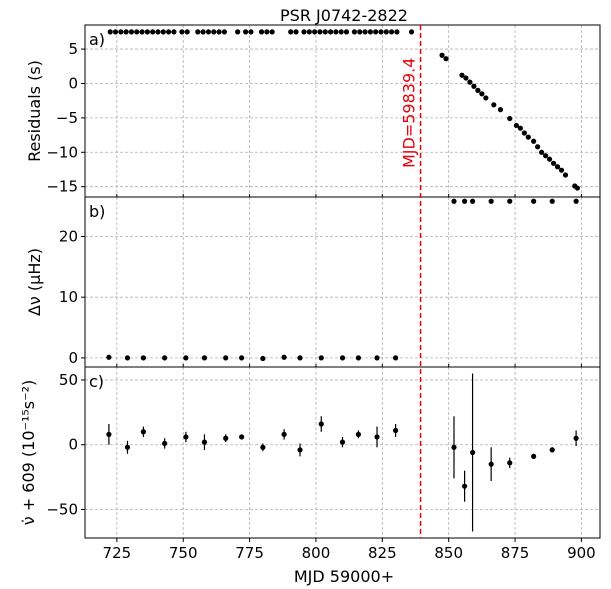  I want to click on x-tick-label: 800, so click(316, 553).